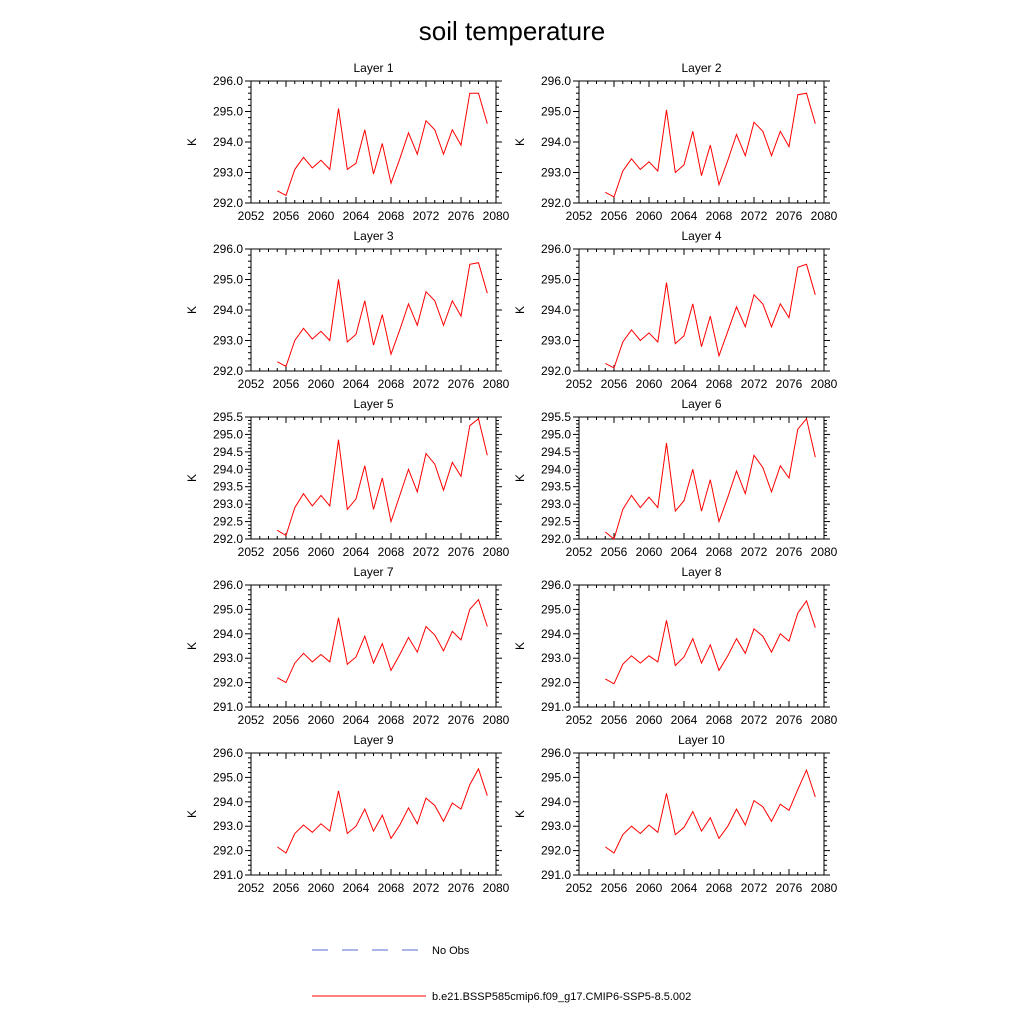 The width and height of the screenshot is (1024, 1029). Describe the element at coordinates (451, 951) in the screenshot. I see `legend-label-obs: No Obs` at that location.